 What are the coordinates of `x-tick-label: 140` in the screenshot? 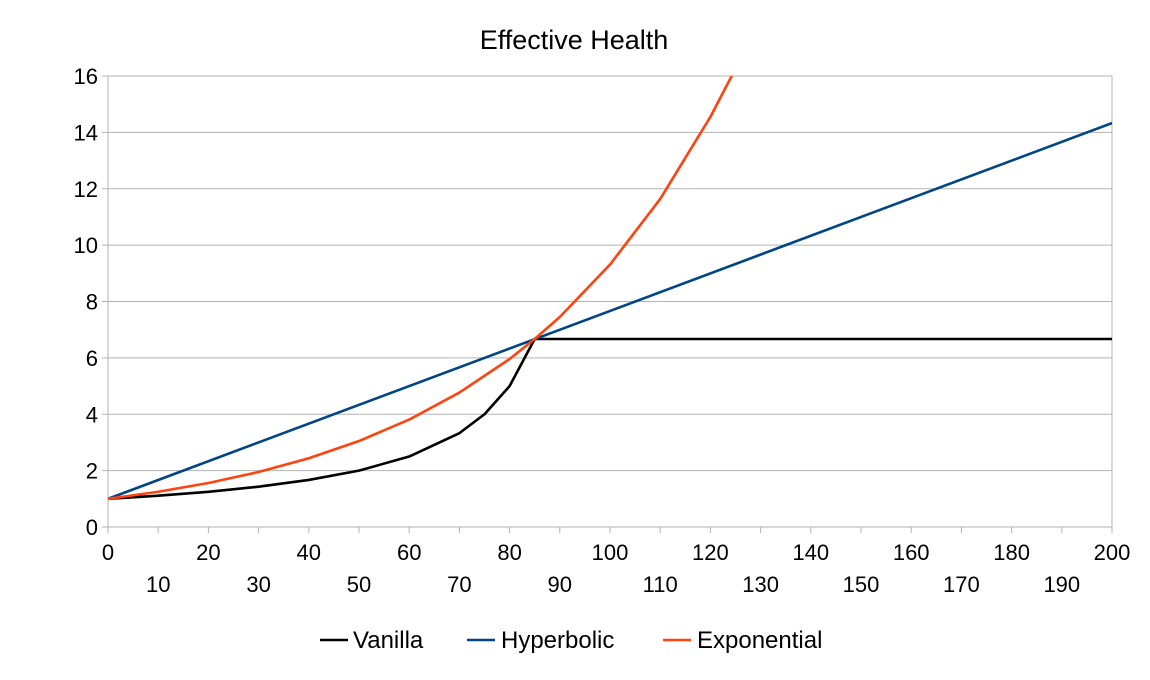 It's located at (810, 552).